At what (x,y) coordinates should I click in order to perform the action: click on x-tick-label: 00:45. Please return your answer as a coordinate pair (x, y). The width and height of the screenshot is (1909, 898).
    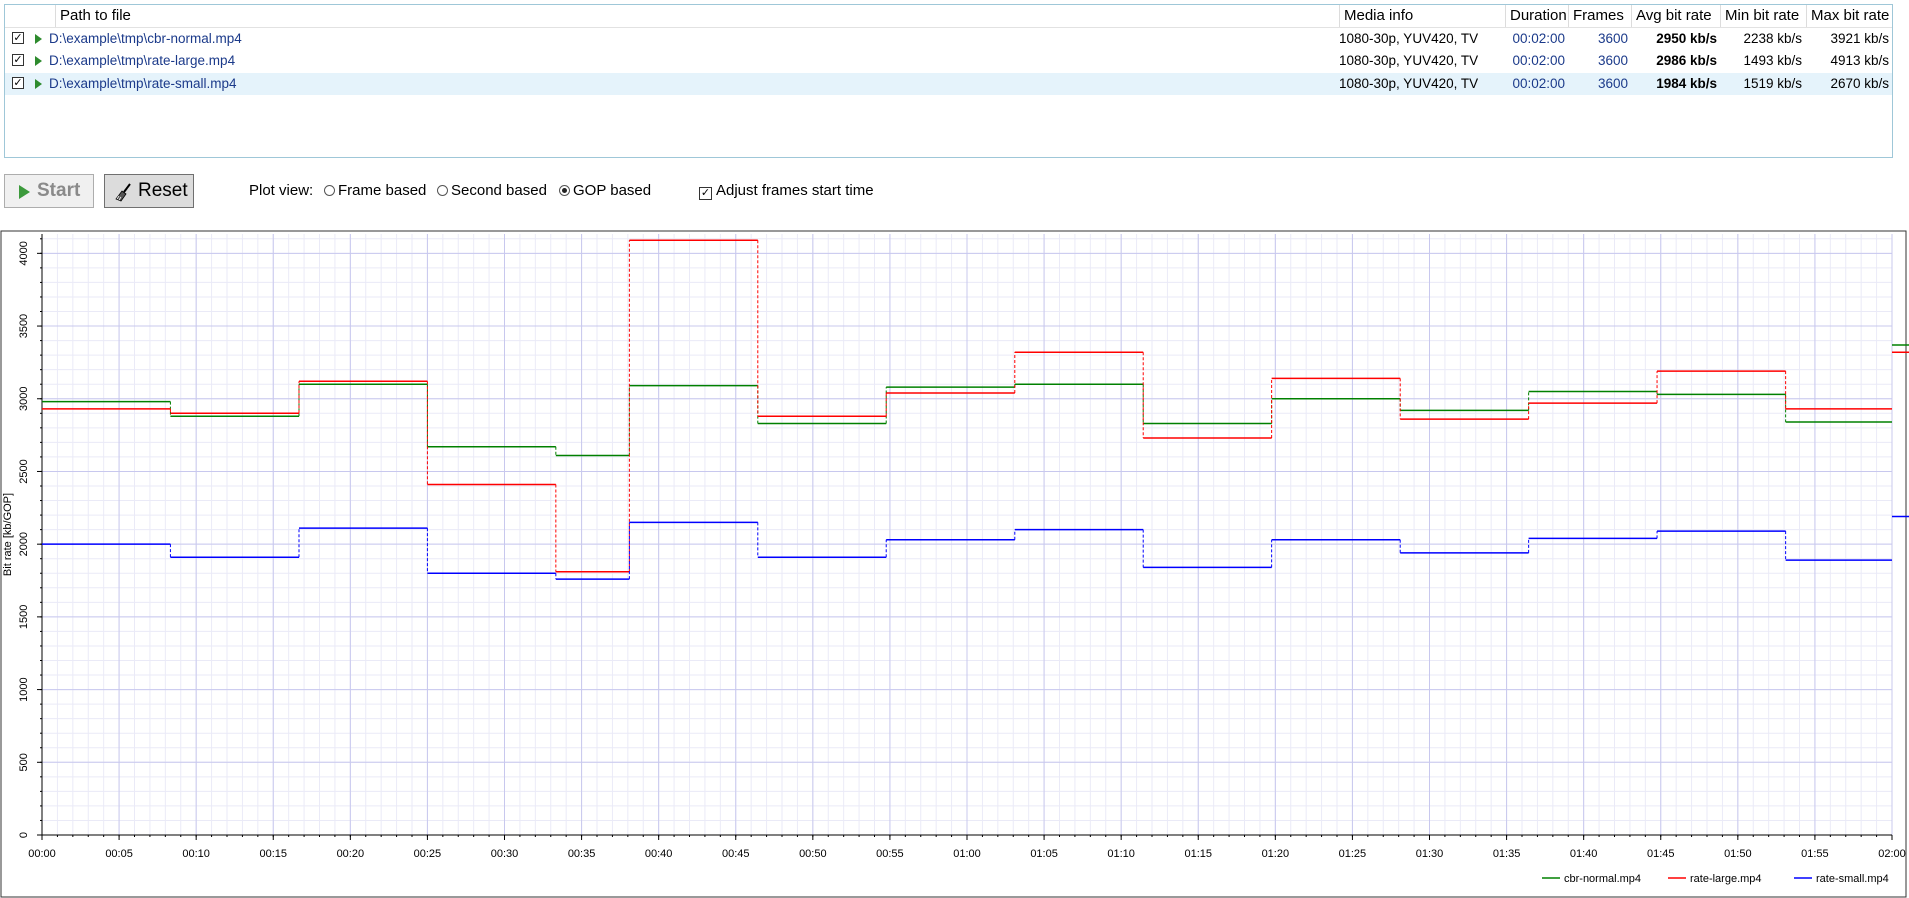
    Looking at the image, I should click on (736, 854).